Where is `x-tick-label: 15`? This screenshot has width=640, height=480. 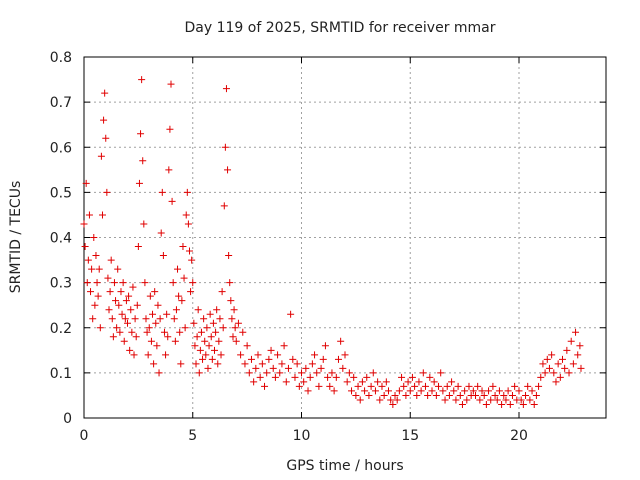 x-tick-label: 15 is located at coordinates (410, 436).